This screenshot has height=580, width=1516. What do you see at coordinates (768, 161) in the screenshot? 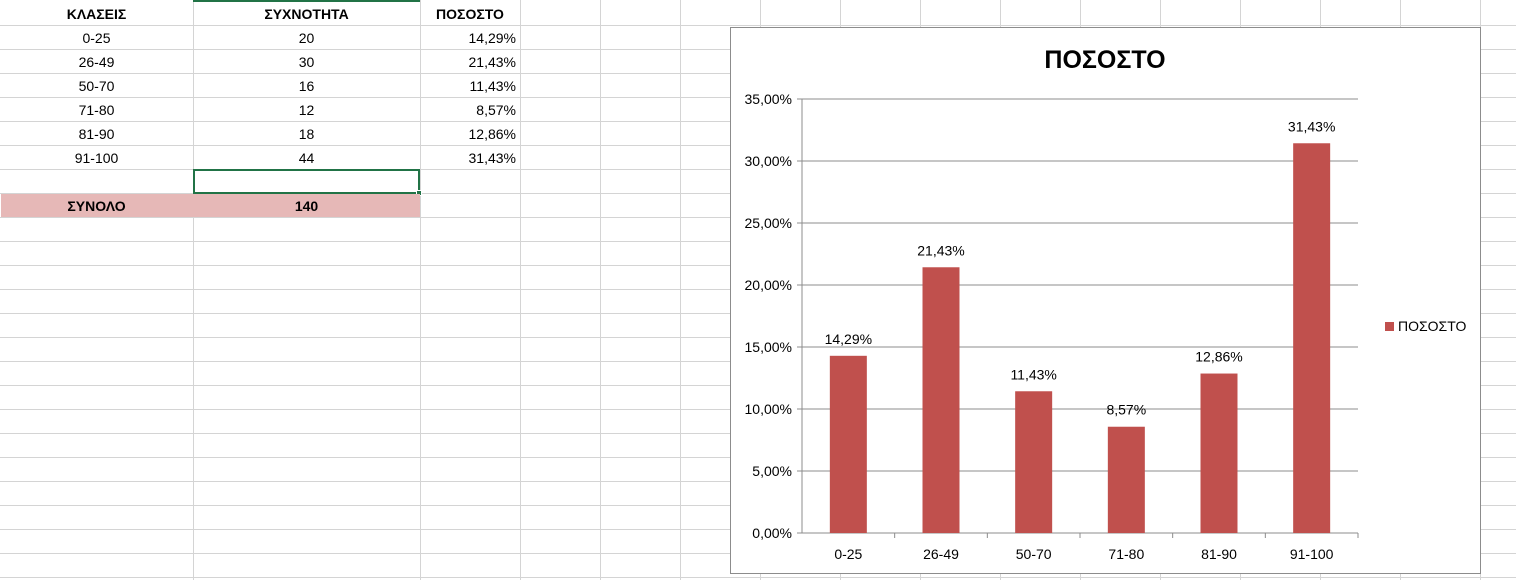
I see `y-tick-label: 30,00%` at bounding box center [768, 161].